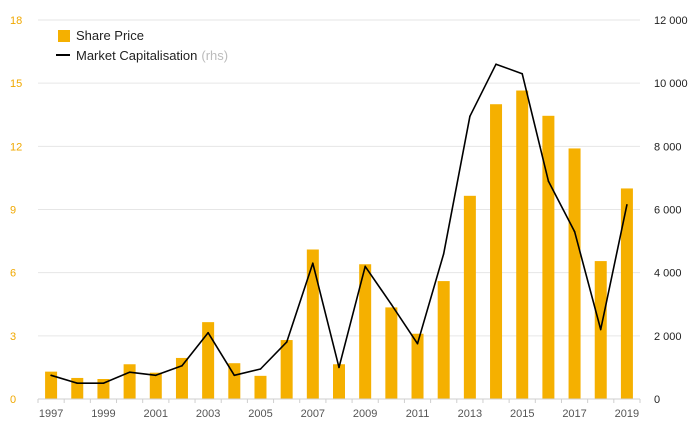 The image size is (700, 433). I want to click on market-cap-point-1997, so click(51, 375).